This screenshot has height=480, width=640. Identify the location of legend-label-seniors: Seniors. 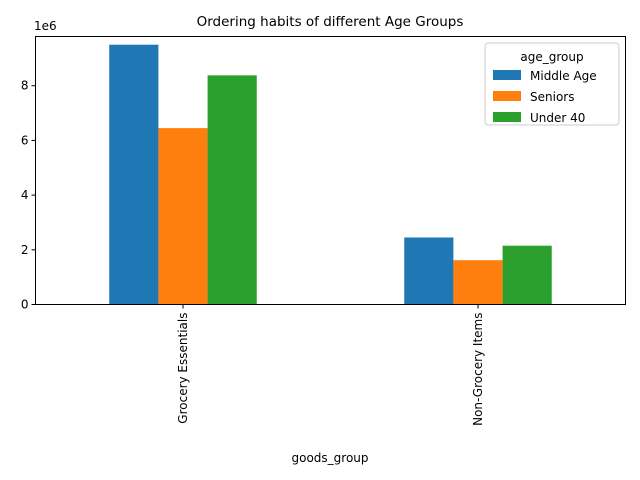
(552, 97).